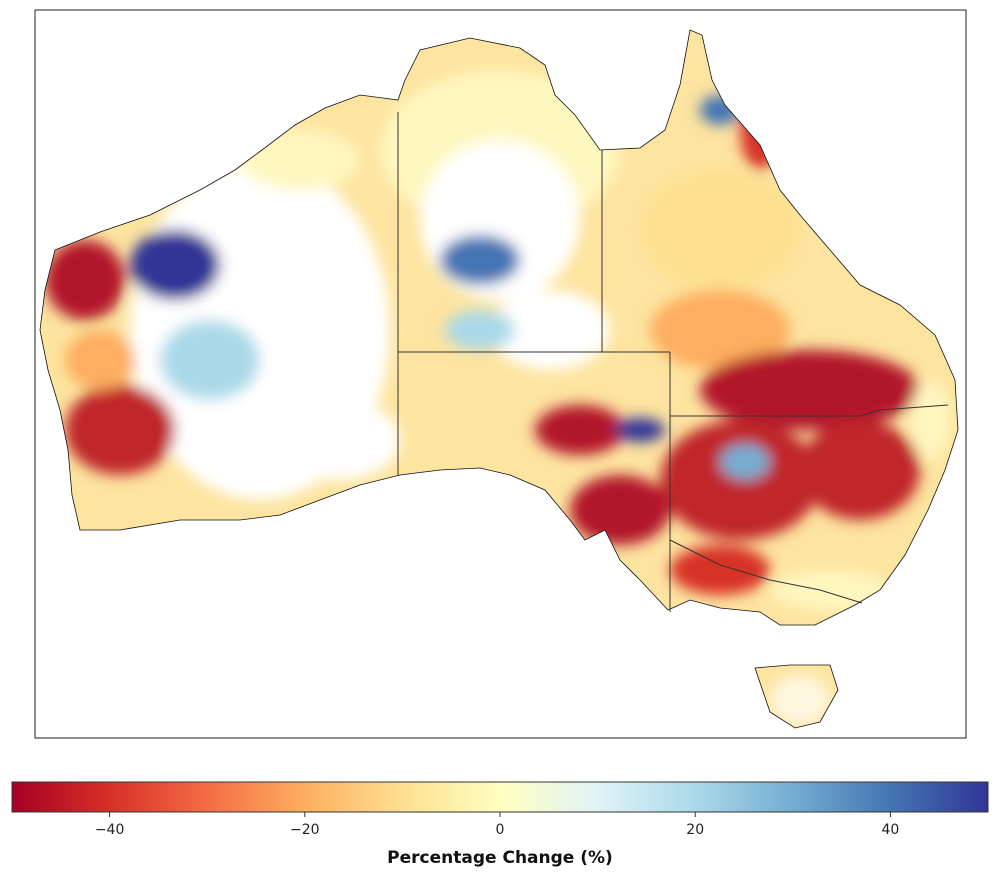  Describe the element at coordinates (500, 858) in the screenshot. I see `colorbar-label: Percentage Change (%)` at that location.